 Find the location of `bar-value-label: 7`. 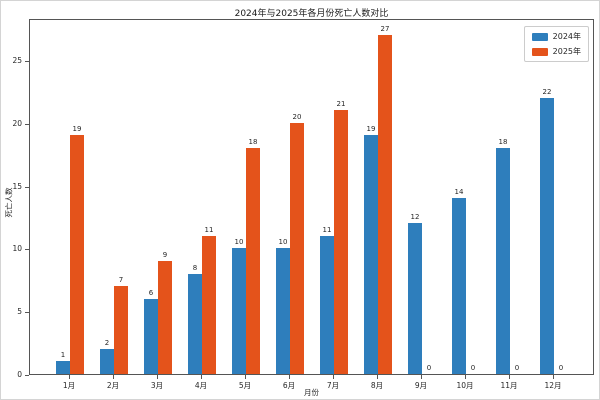

bar-value-label: 7 is located at coordinates (121, 280).